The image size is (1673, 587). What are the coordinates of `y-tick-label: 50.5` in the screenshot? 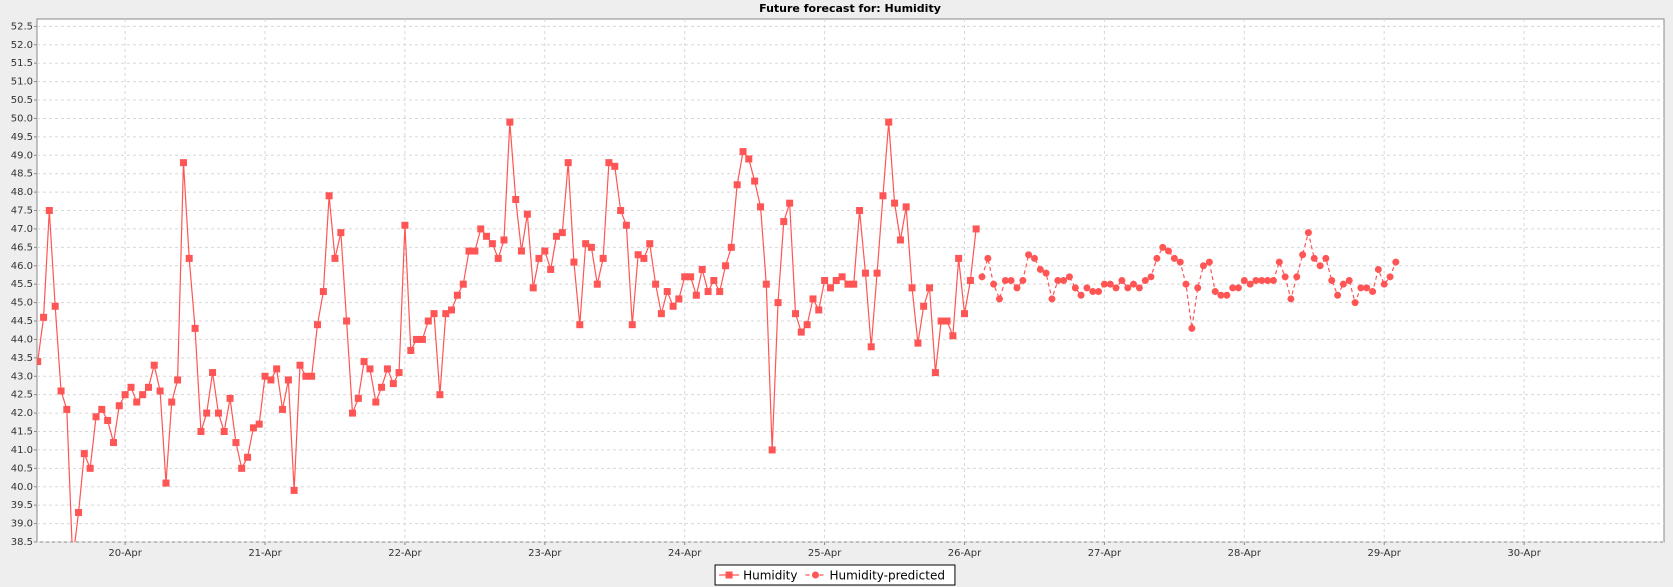 It's located at (22, 100).